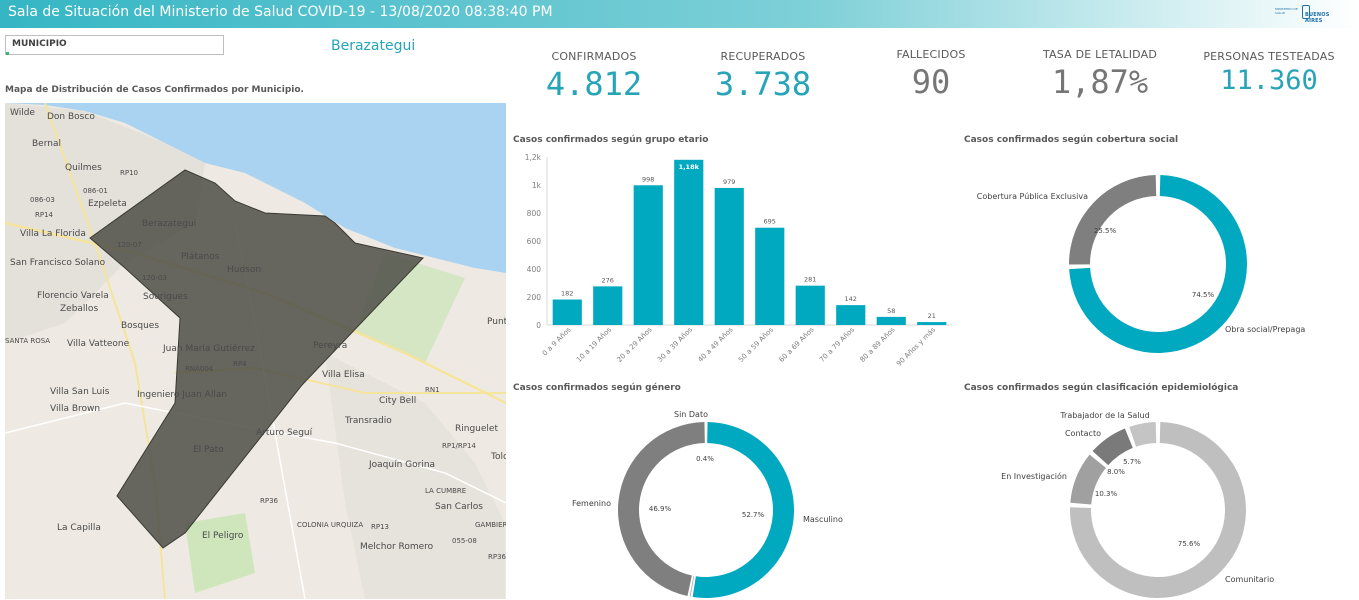  I want to click on map-place-label: Don Bosco, so click(71, 117).